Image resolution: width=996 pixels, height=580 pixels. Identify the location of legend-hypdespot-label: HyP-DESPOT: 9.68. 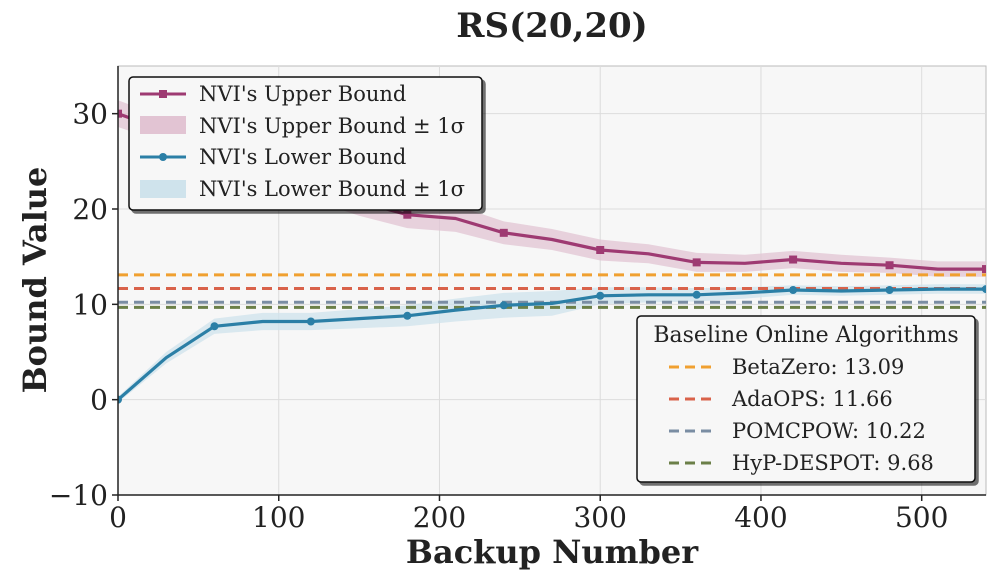
(833, 463).